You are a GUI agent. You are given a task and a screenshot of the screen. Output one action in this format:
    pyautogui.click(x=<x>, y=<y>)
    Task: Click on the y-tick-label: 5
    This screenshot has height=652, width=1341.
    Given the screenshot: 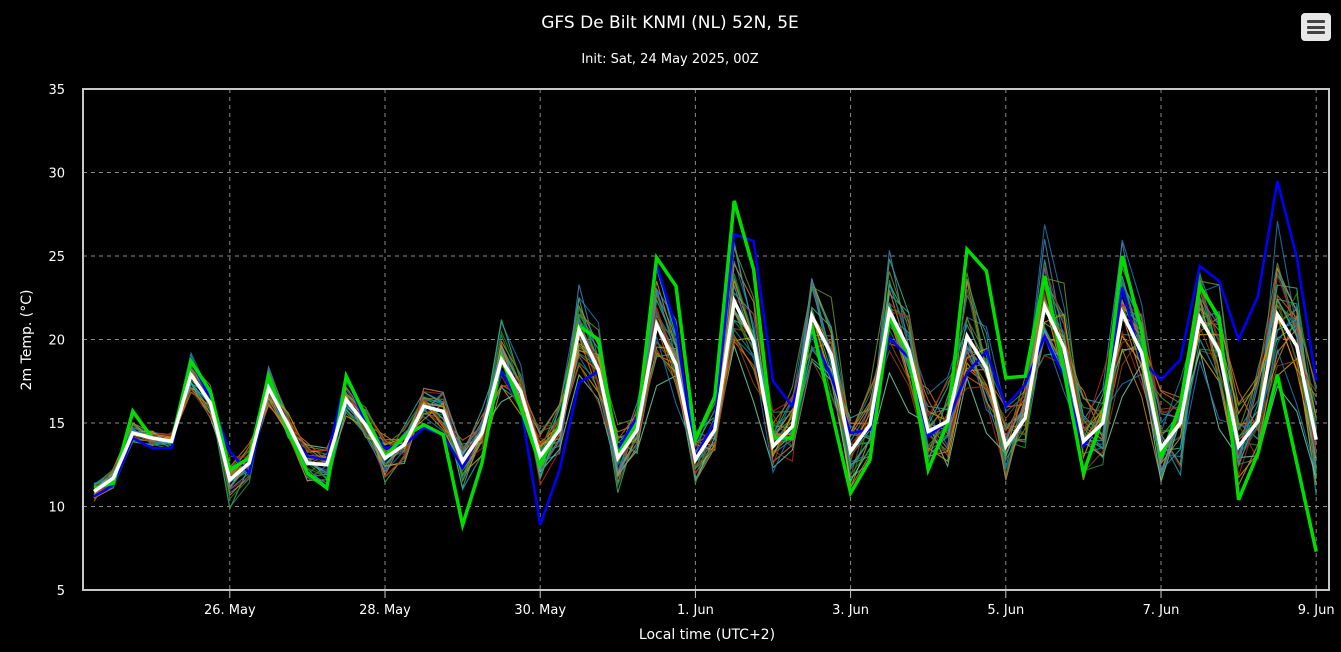 What is the action you would take?
    pyautogui.click(x=61, y=591)
    